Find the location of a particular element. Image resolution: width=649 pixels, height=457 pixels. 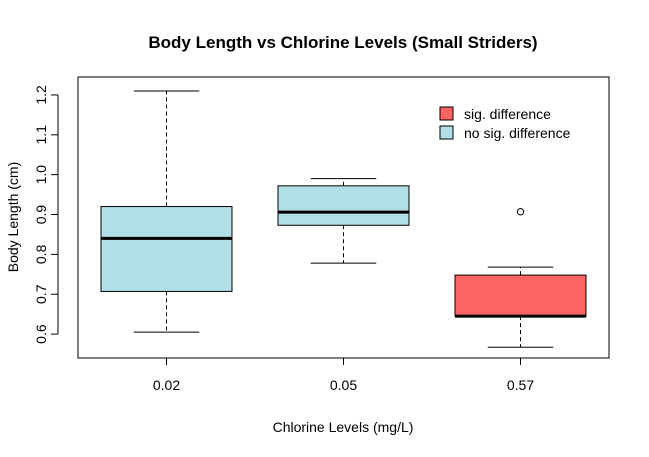

y-tick-label: 0.7 is located at coordinates (41, 294).